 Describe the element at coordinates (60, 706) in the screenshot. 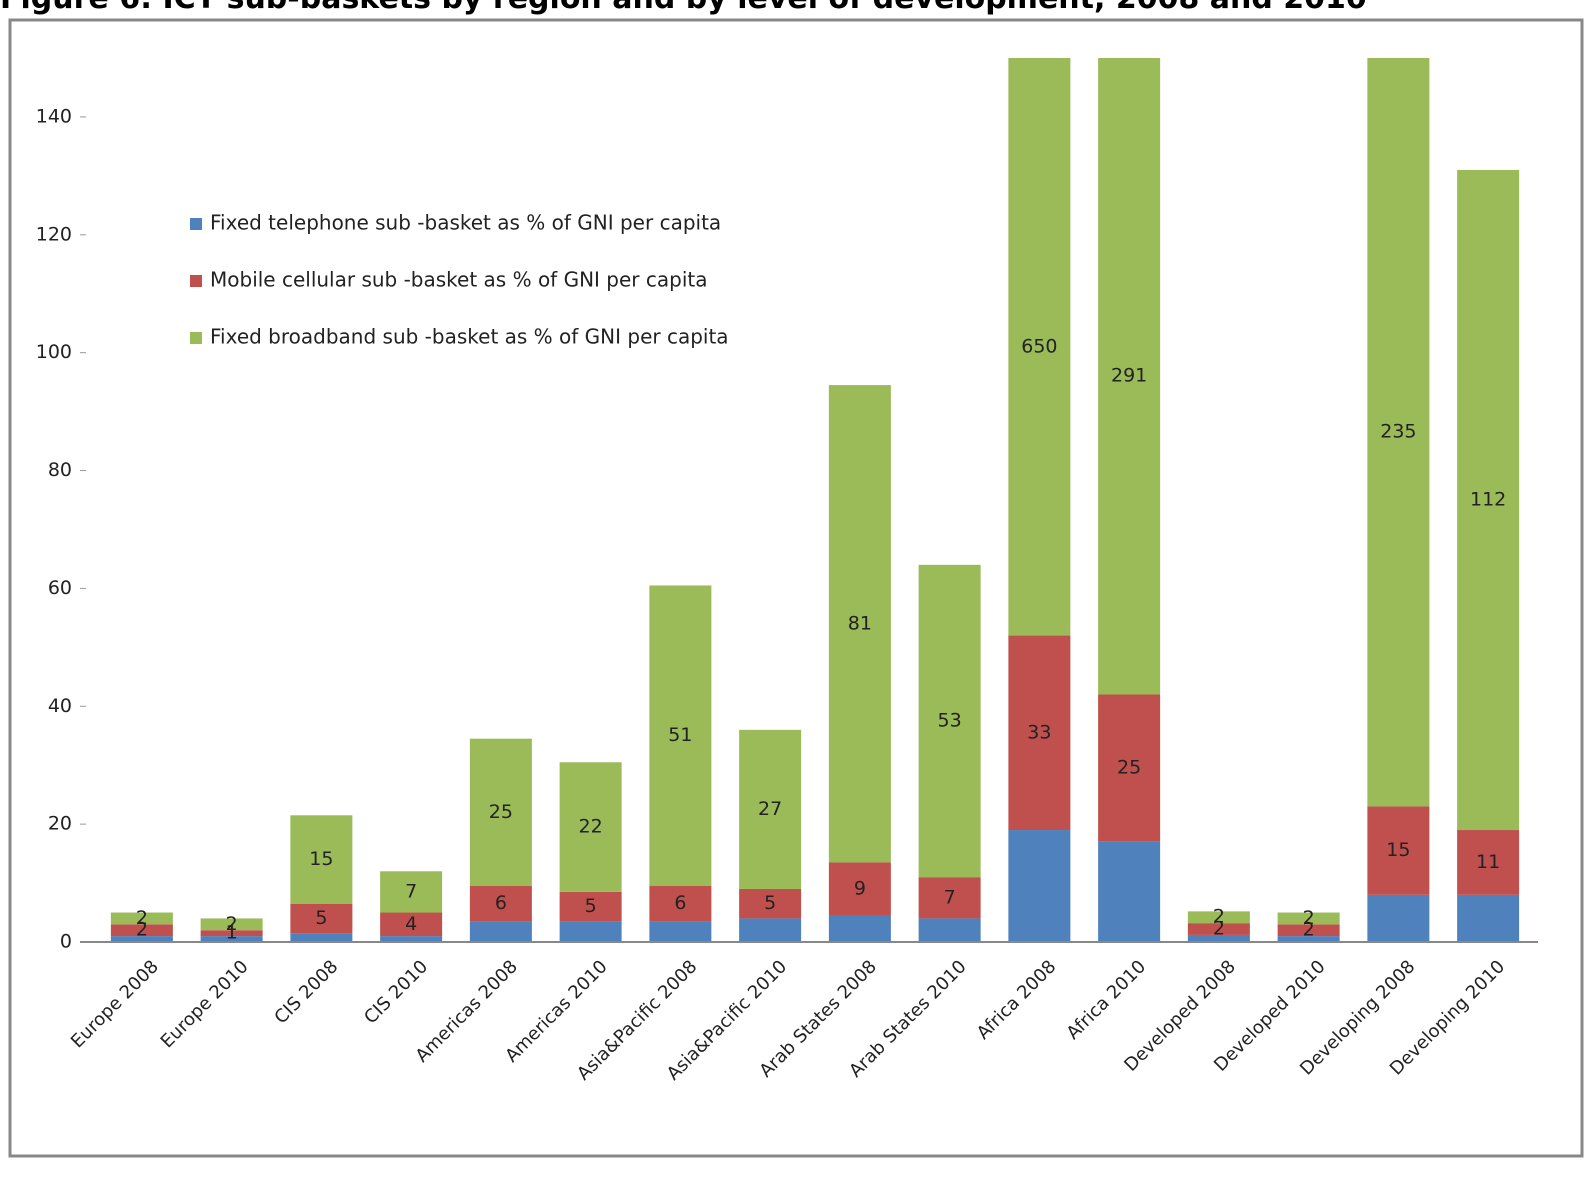

I see `y-tick-label: 40` at that location.